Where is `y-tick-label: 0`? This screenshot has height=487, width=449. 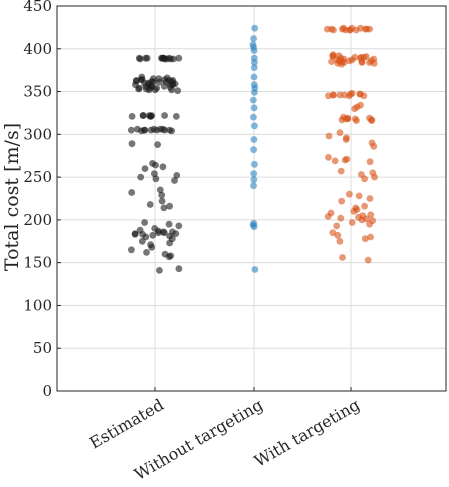 y-tick-label: 0 is located at coordinates (47, 391).